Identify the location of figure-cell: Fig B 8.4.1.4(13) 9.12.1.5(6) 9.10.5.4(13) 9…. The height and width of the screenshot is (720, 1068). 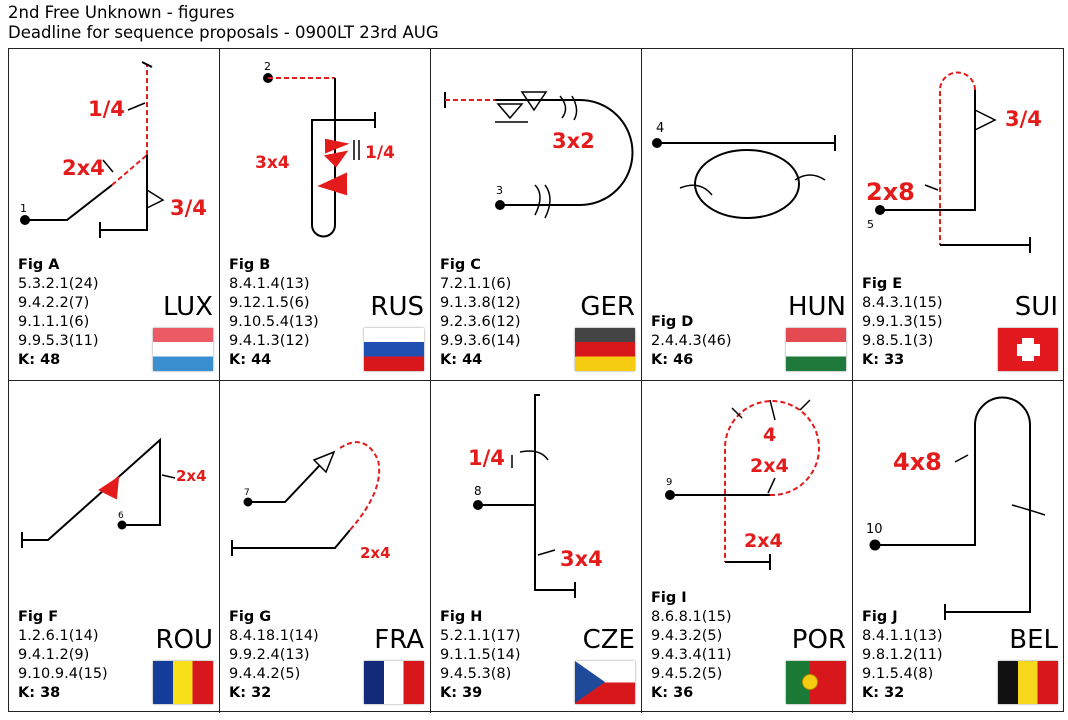
(325, 215).